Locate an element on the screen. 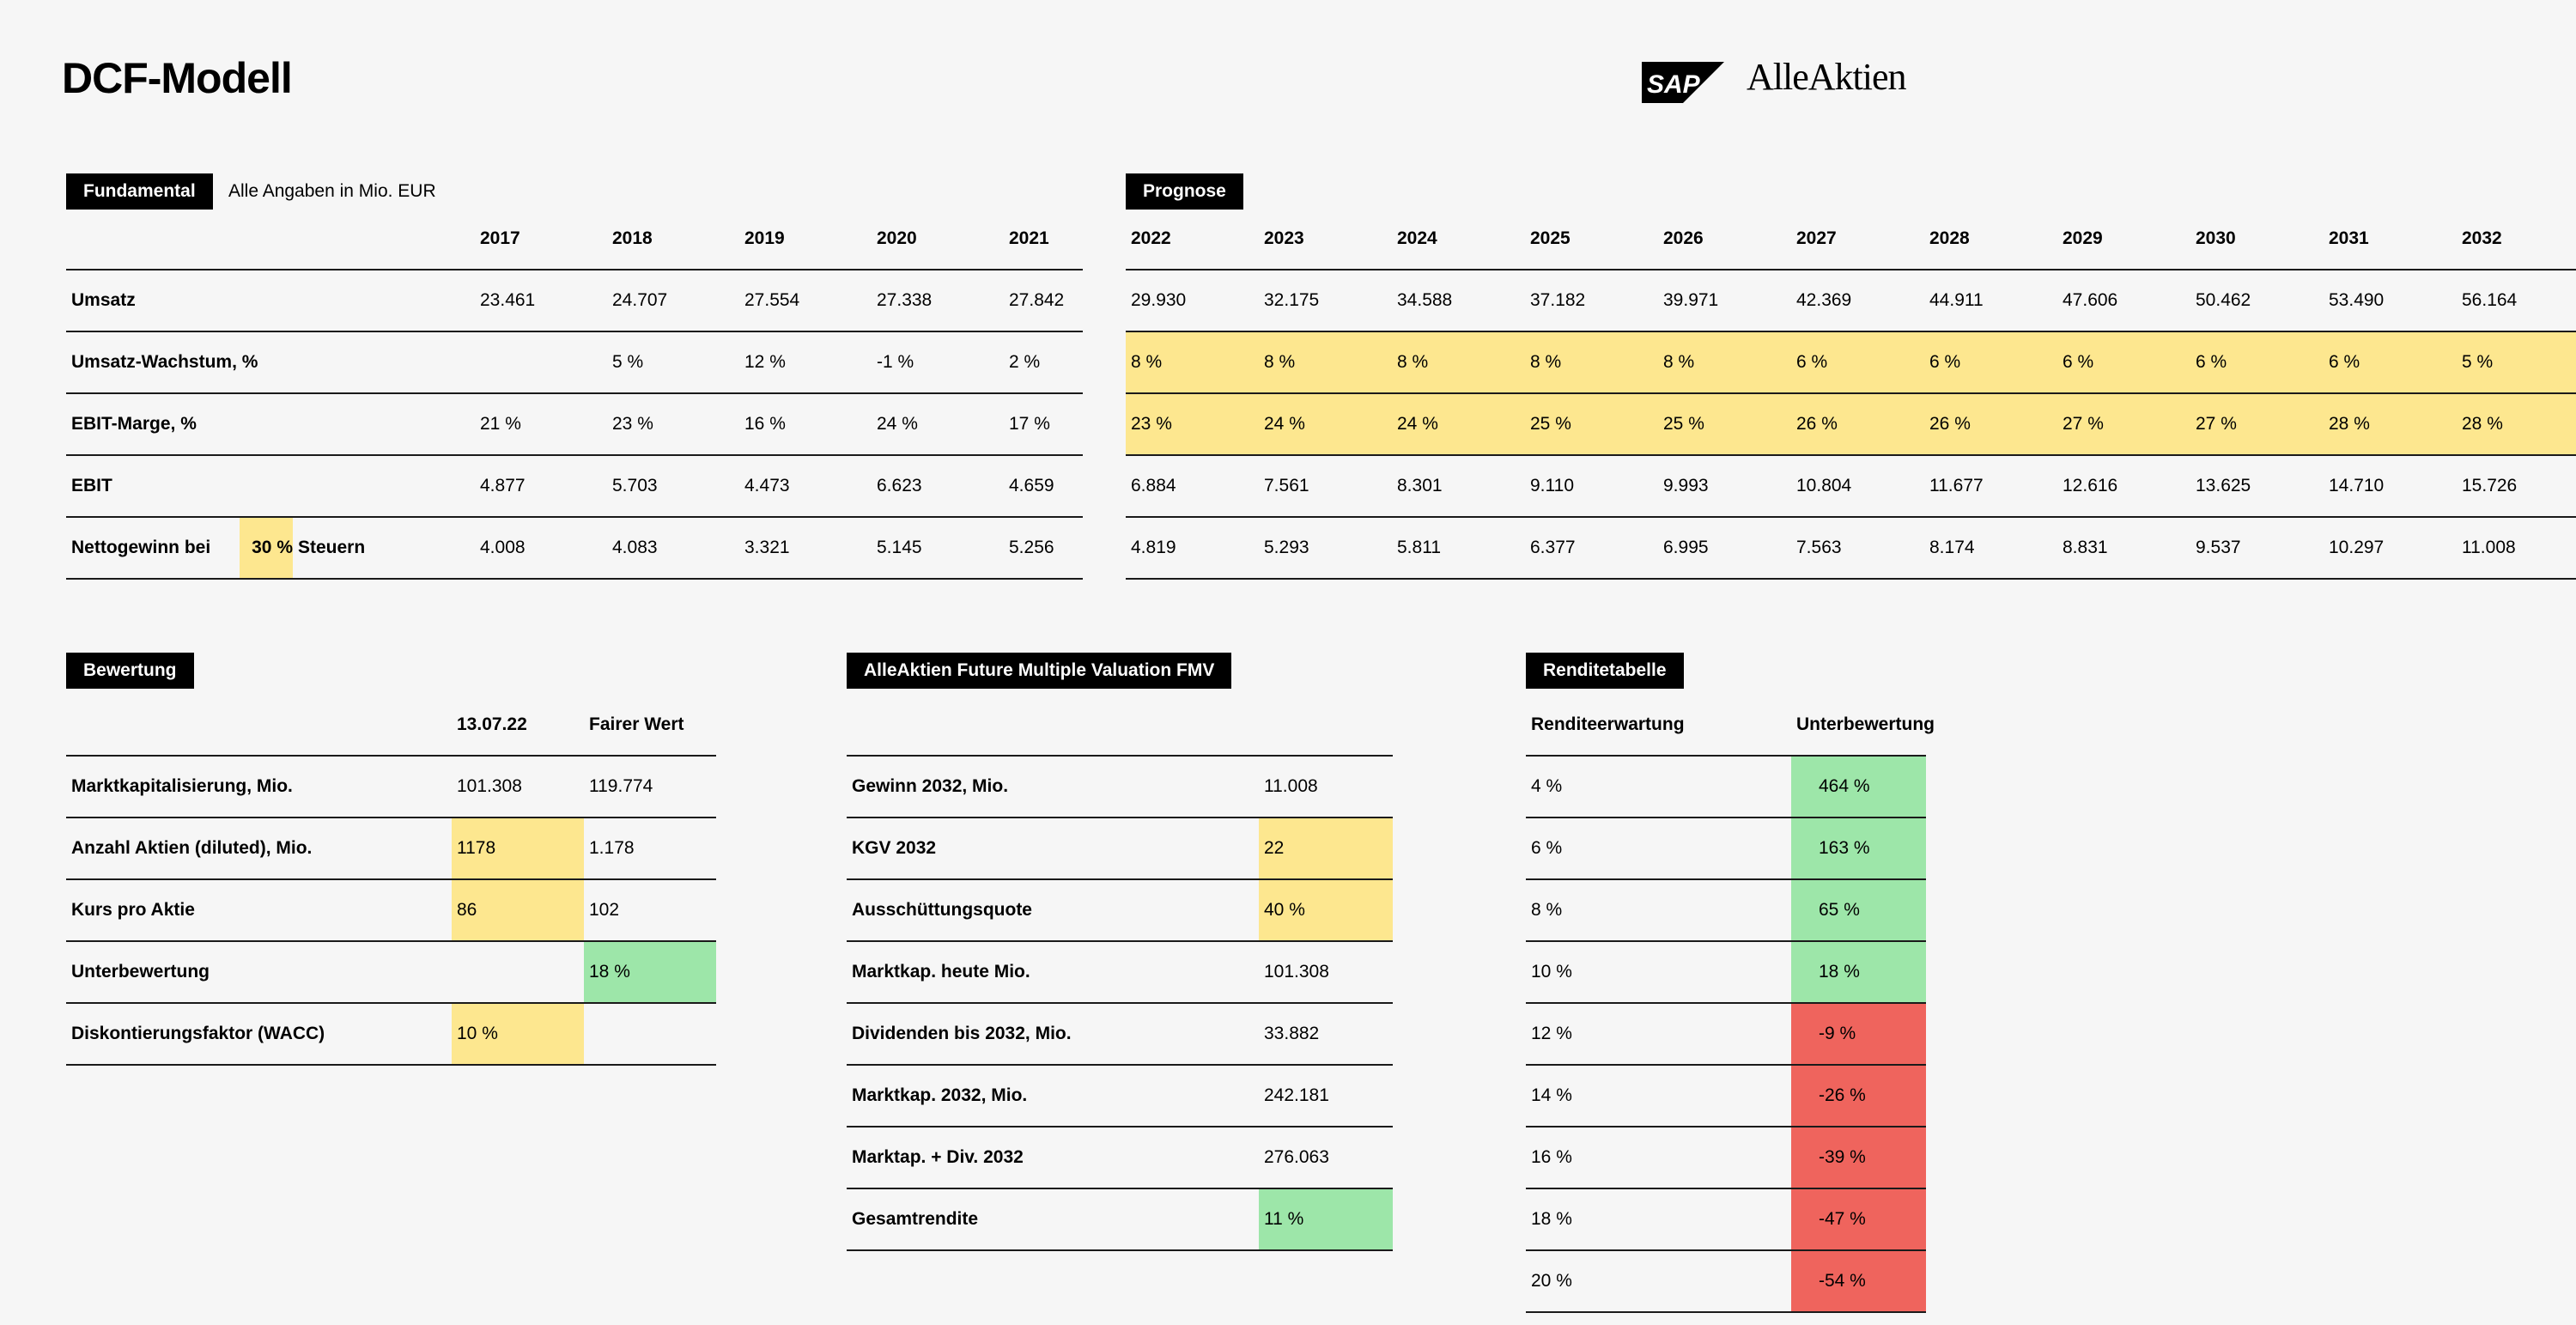  cell: 5.703 is located at coordinates (673, 486).